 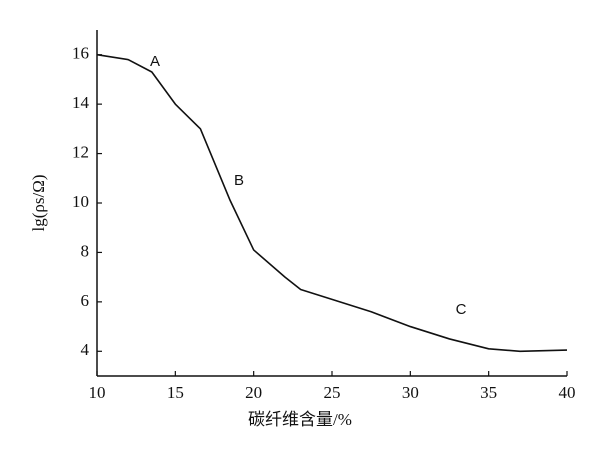 What do you see at coordinates (410, 392) in the screenshot?
I see `x-tick-label: 30` at bounding box center [410, 392].